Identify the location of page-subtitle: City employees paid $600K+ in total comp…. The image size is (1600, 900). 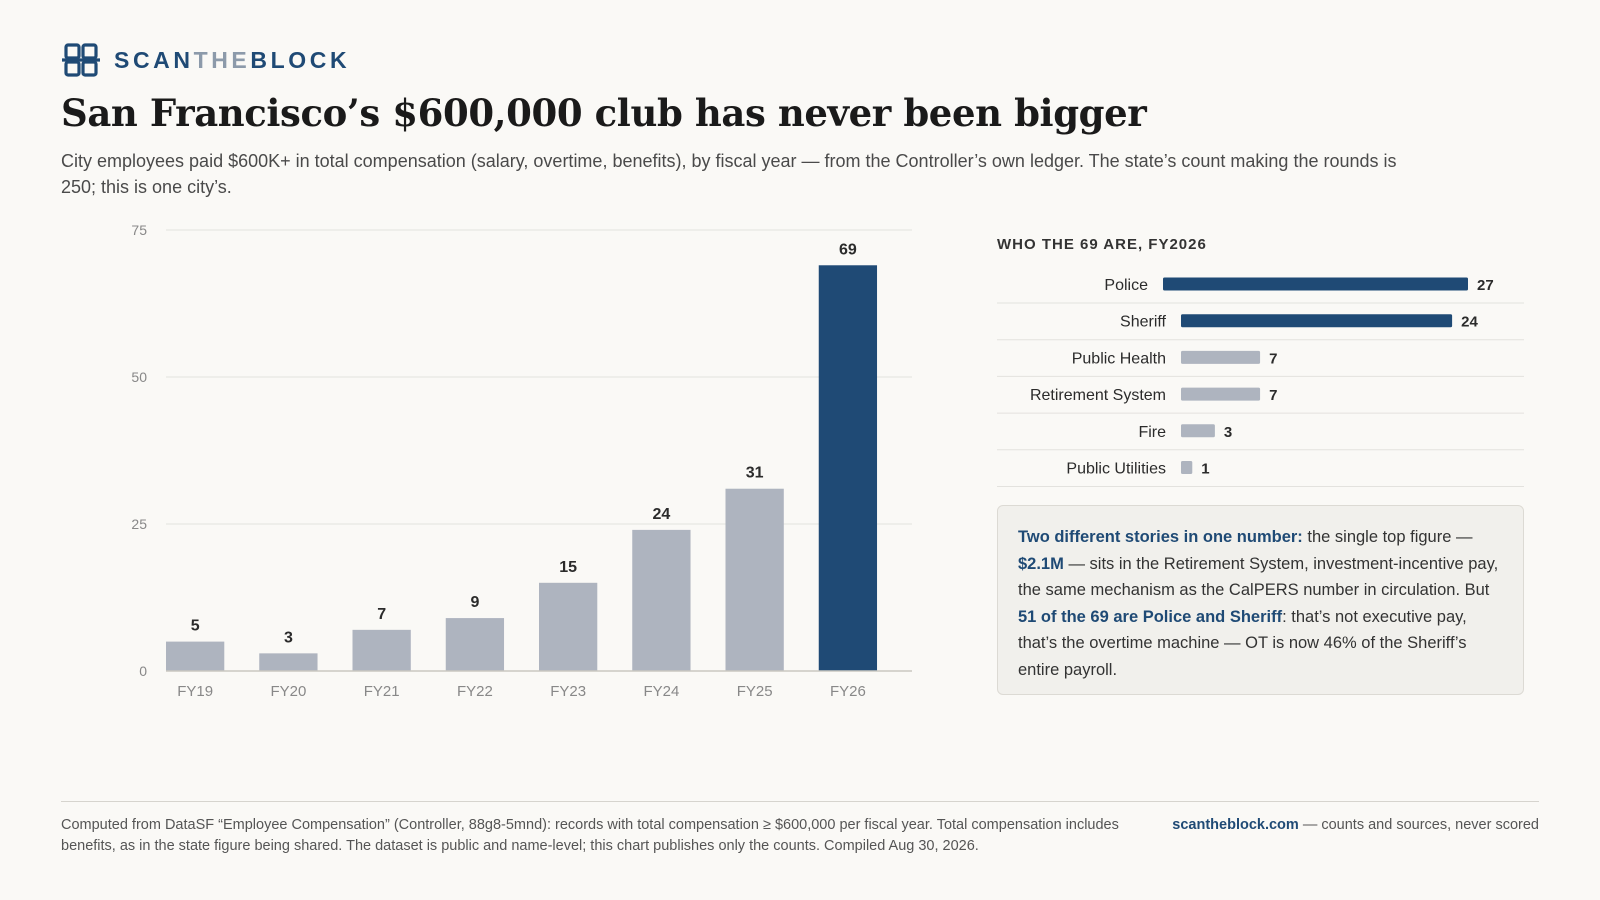
(729, 174).